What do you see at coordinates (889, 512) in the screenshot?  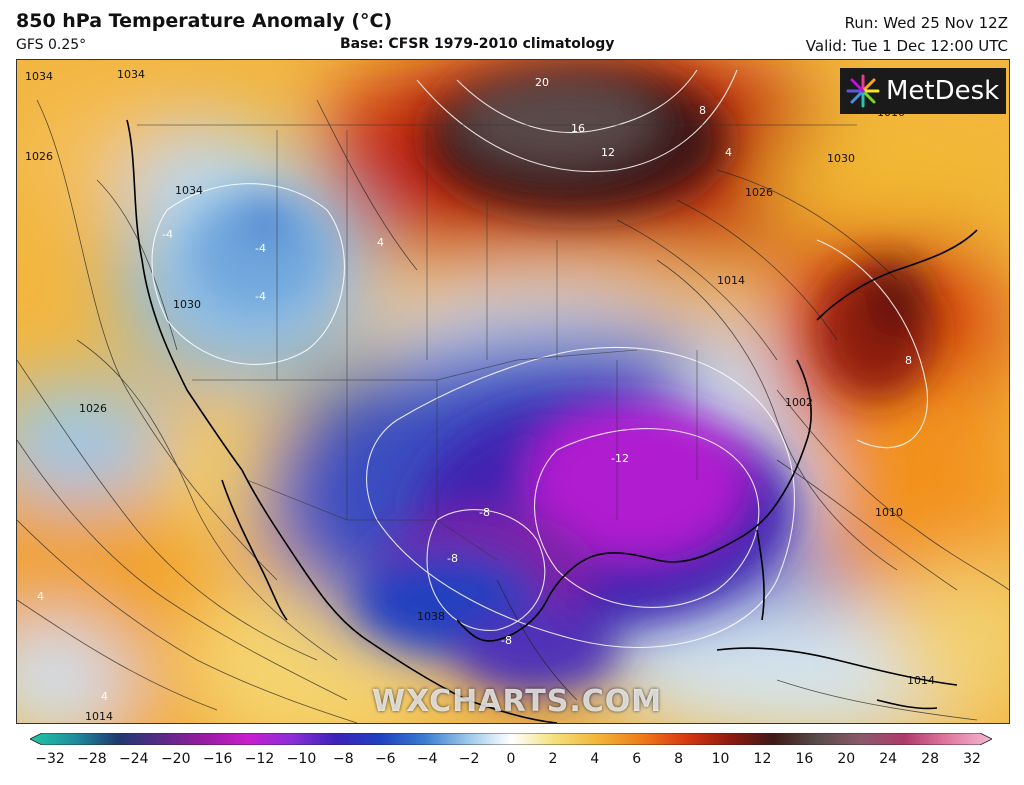 I see `isobar-label: 1010` at bounding box center [889, 512].